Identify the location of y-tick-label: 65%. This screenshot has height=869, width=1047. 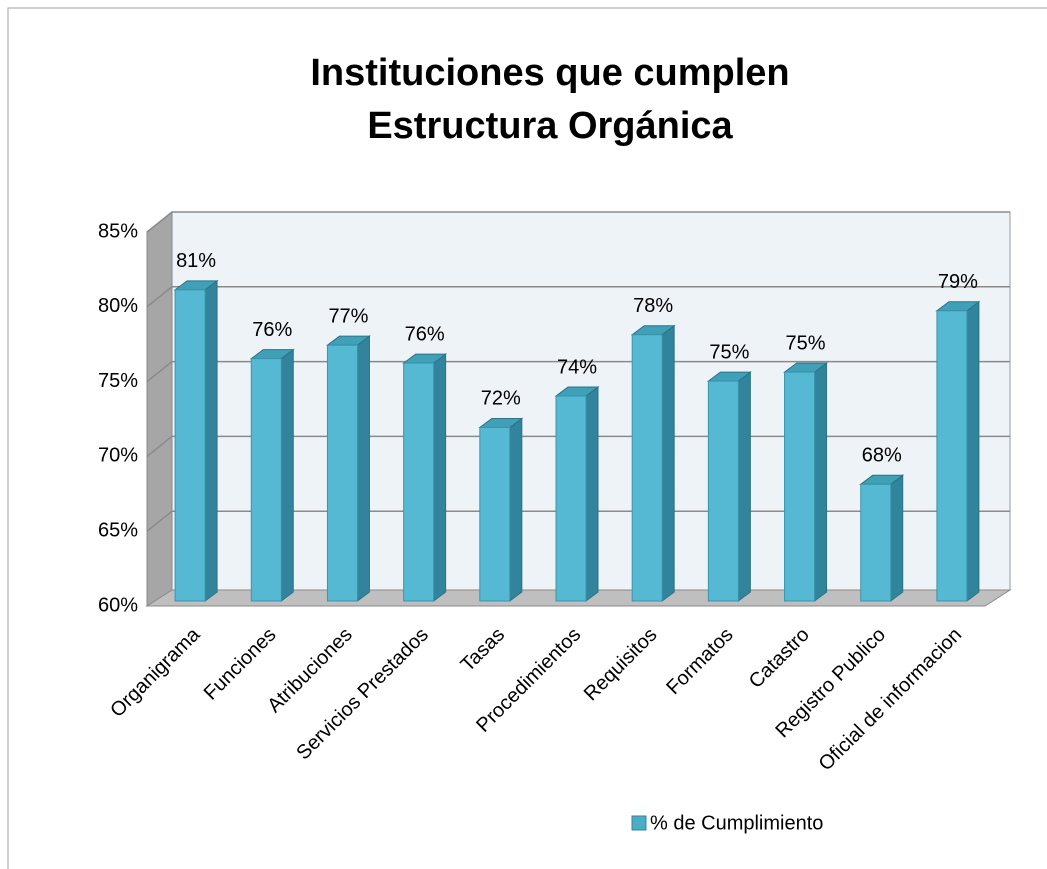
(118, 530).